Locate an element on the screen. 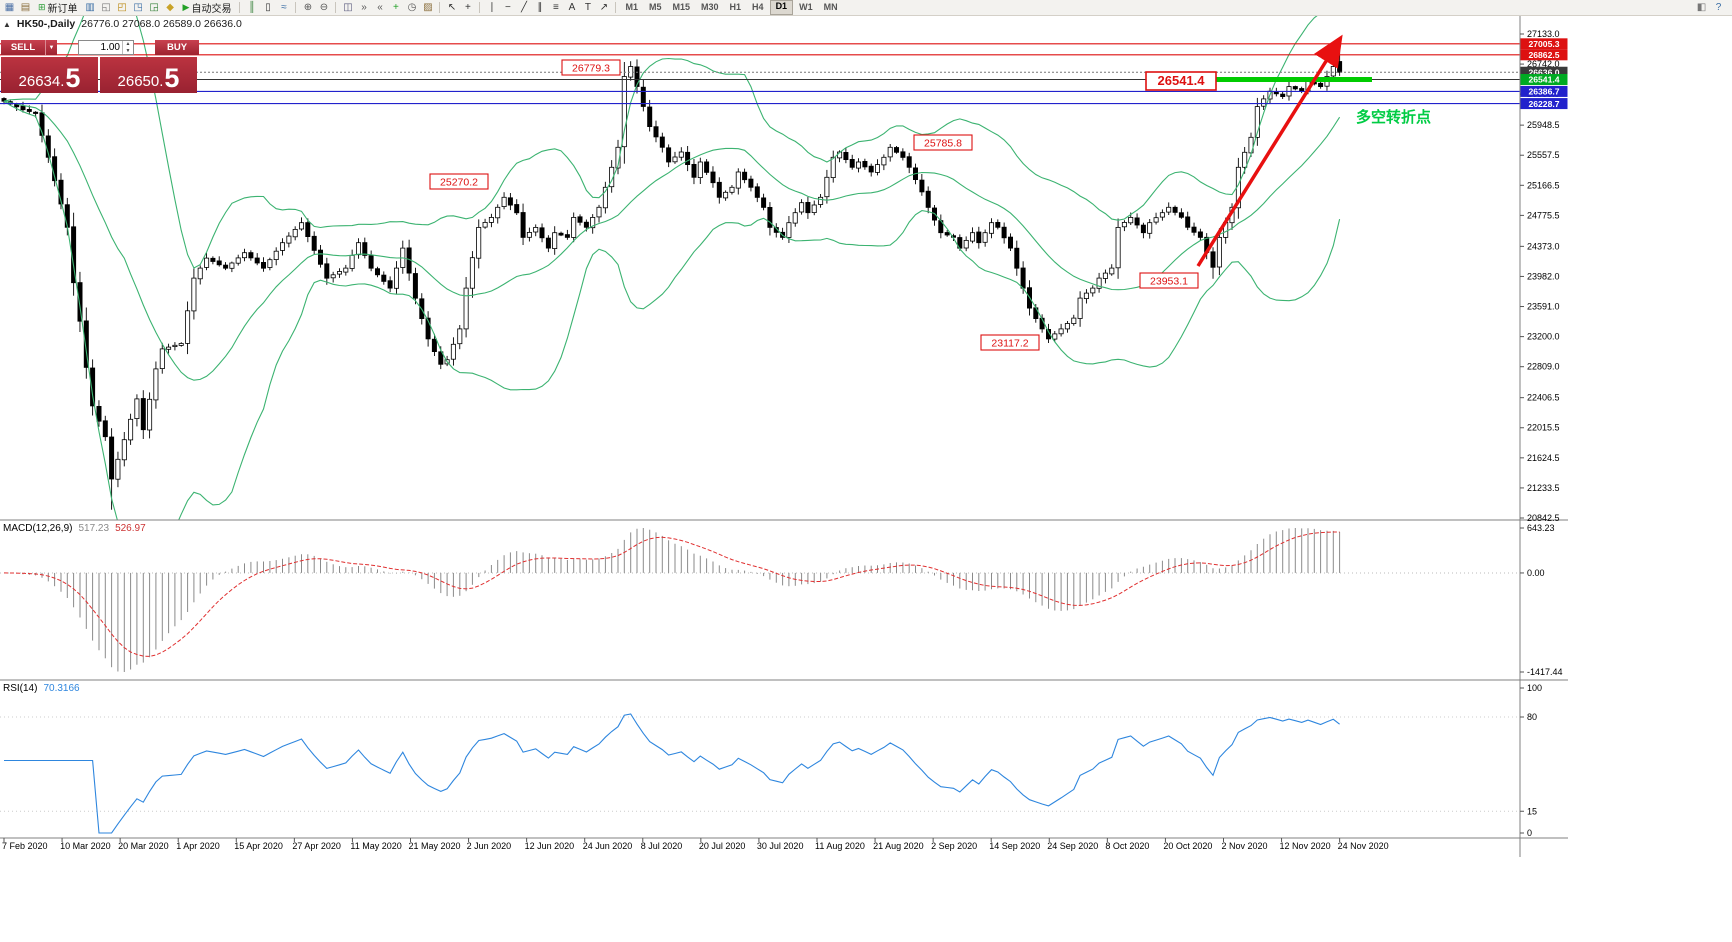 This screenshot has height=942, width=1732. sell-dropdown-icon: ▼ is located at coordinates (51, 47).